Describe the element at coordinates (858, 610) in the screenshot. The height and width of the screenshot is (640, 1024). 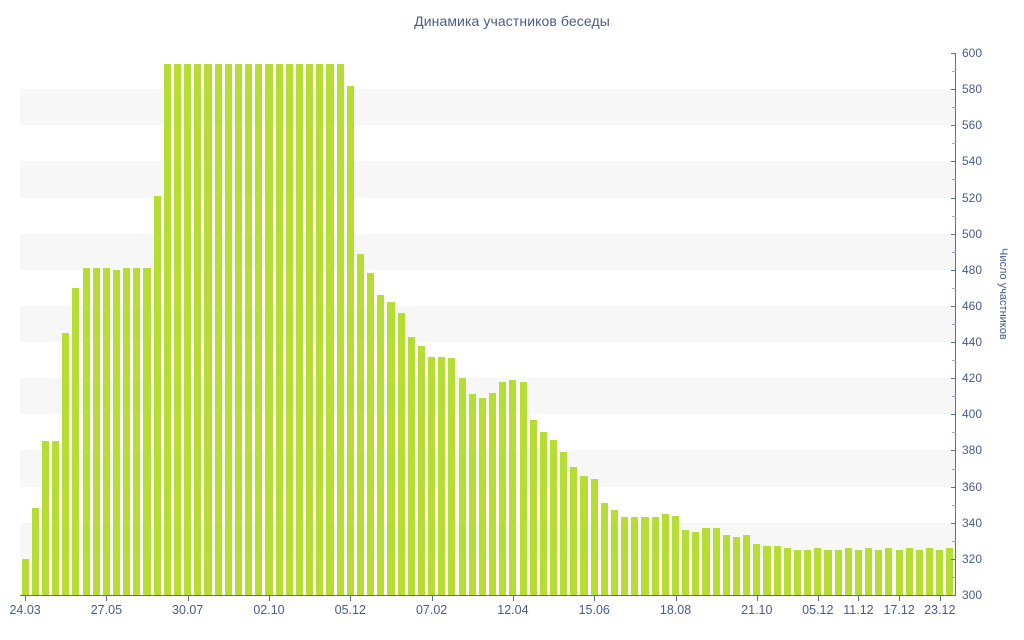
I see `x-axis-tick-label: 11.12` at that location.